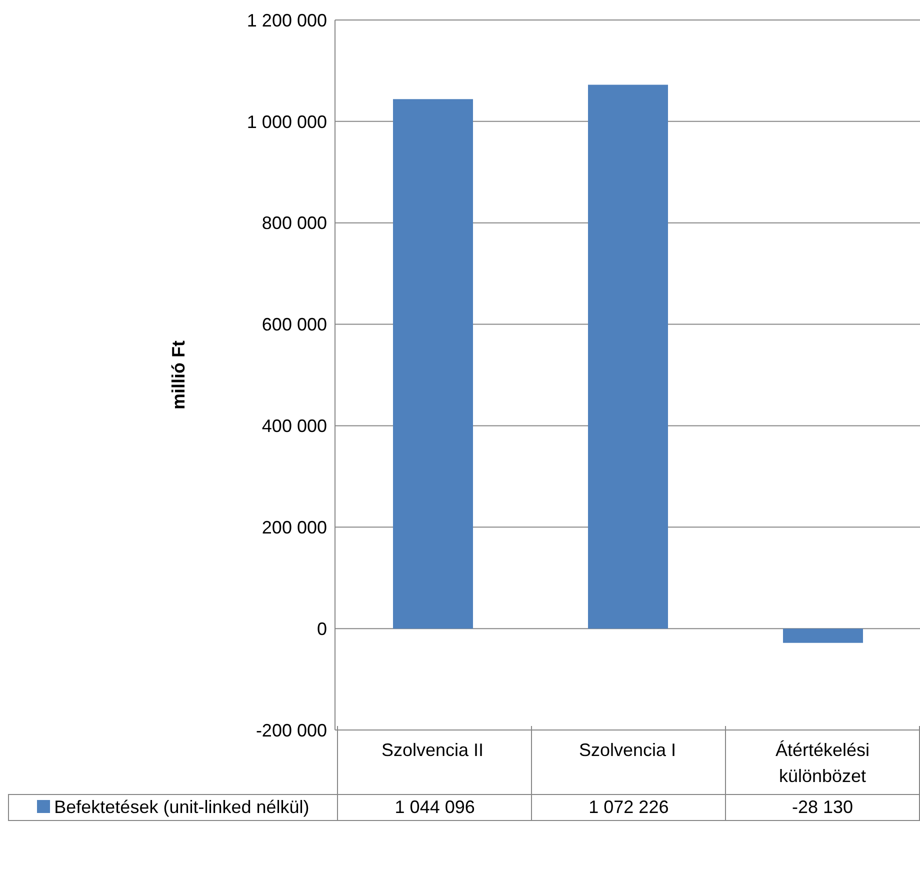  Describe the element at coordinates (321, 628) in the screenshot. I see `y-tick-label: 0` at that location.